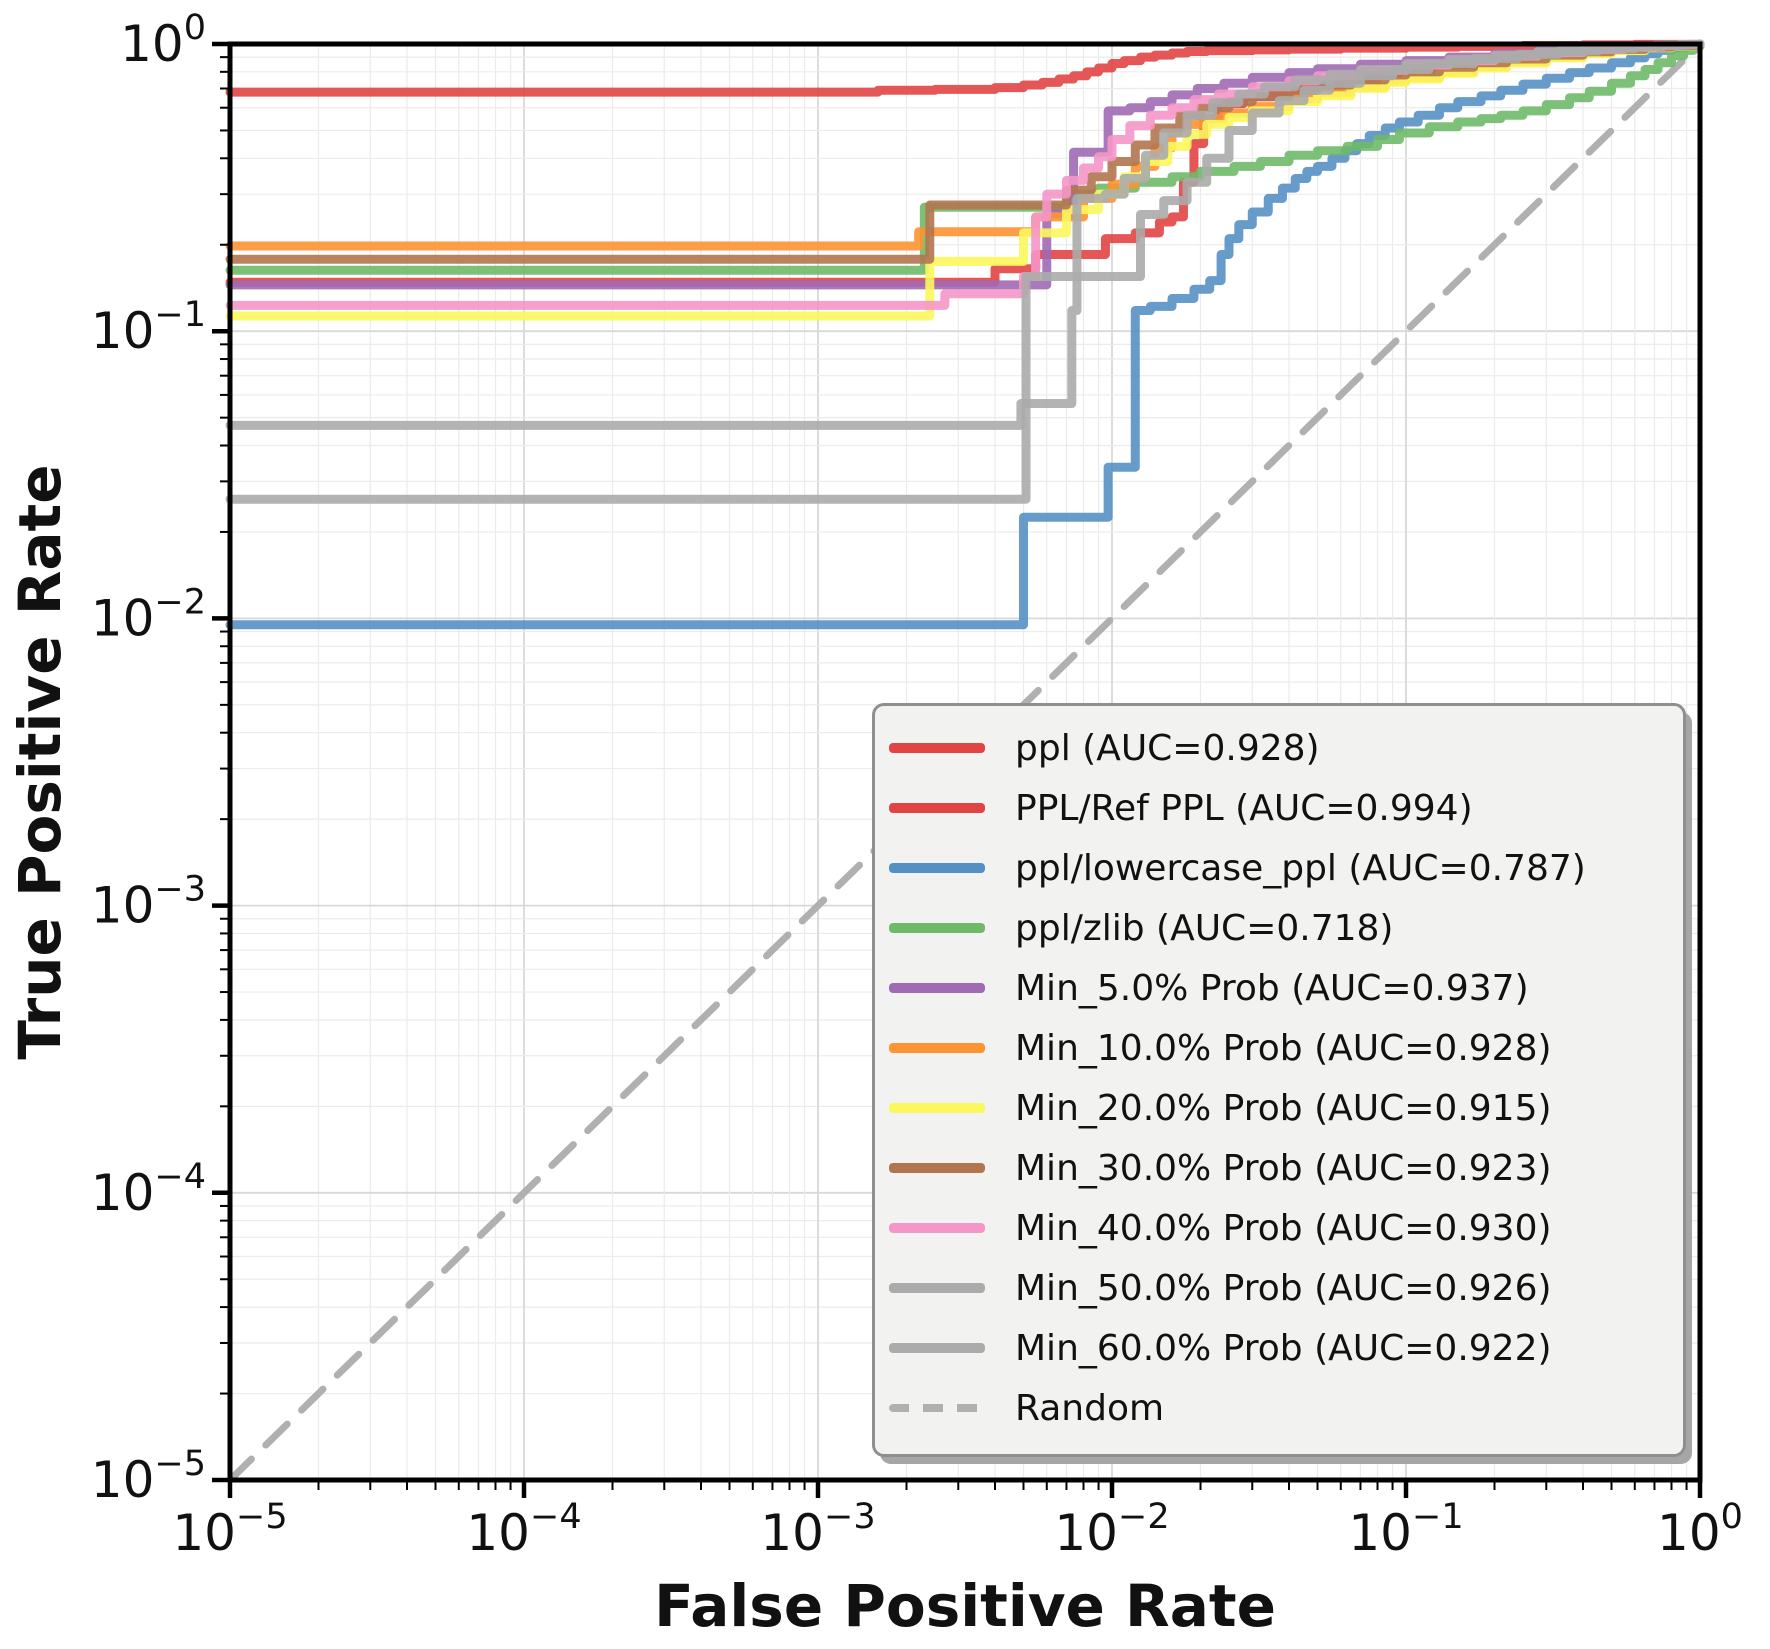 The height and width of the screenshot is (1649, 1770). What do you see at coordinates (1279, 1408) in the screenshot?
I see `legend-item-random: Random` at bounding box center [1279, 1408].